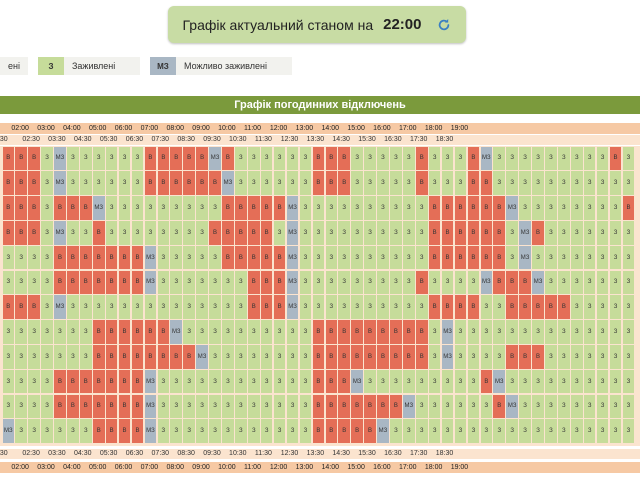 This screenshot has height=480, width=640. What do you see at coordinates (123, 128) in the screenshot?
I see `hour-label: 06:00` at bounding box center [123, 128].